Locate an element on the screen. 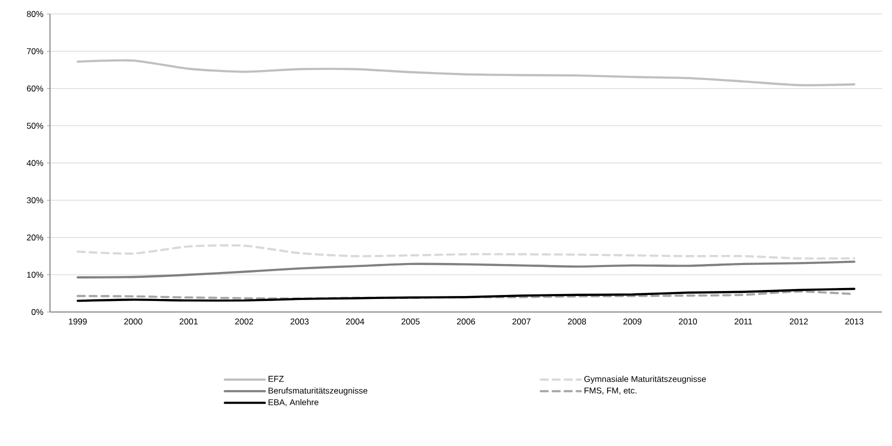 This screenshot has height=446, width=892. y-tick-label: 60% is located at coordinates (35, 89).